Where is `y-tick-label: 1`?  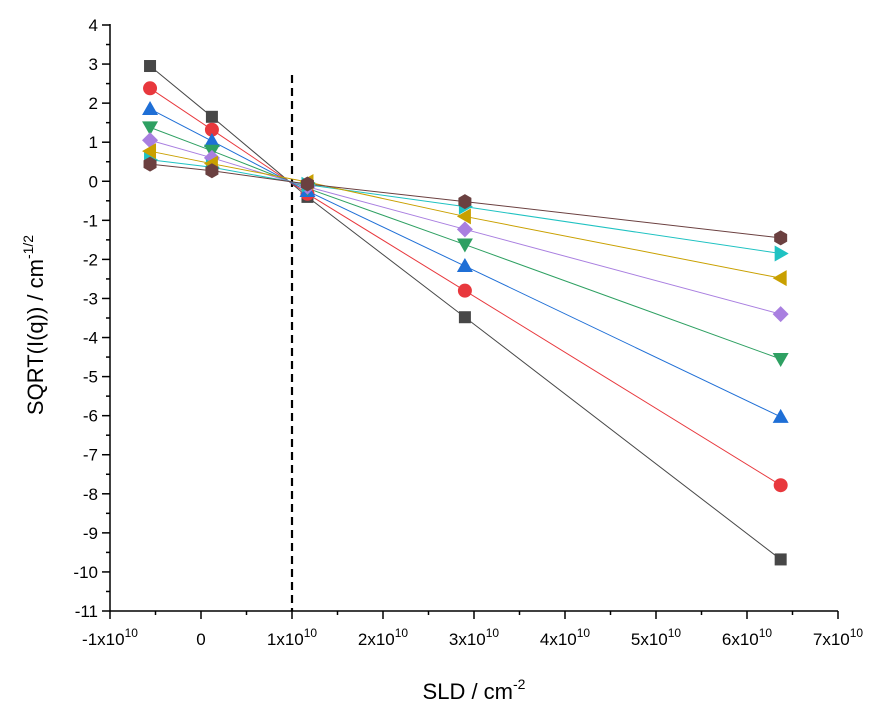 y-tick-label: 1 is located at coordinates (93, 142).